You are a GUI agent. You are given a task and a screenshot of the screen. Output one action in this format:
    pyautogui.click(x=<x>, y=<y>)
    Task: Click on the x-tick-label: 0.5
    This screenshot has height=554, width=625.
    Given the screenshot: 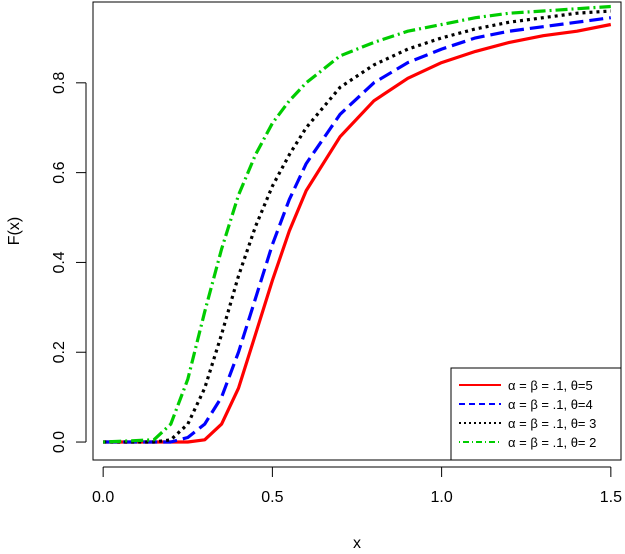 What is the action you would take?
    pyautogui.click(x=272, y=497)
    